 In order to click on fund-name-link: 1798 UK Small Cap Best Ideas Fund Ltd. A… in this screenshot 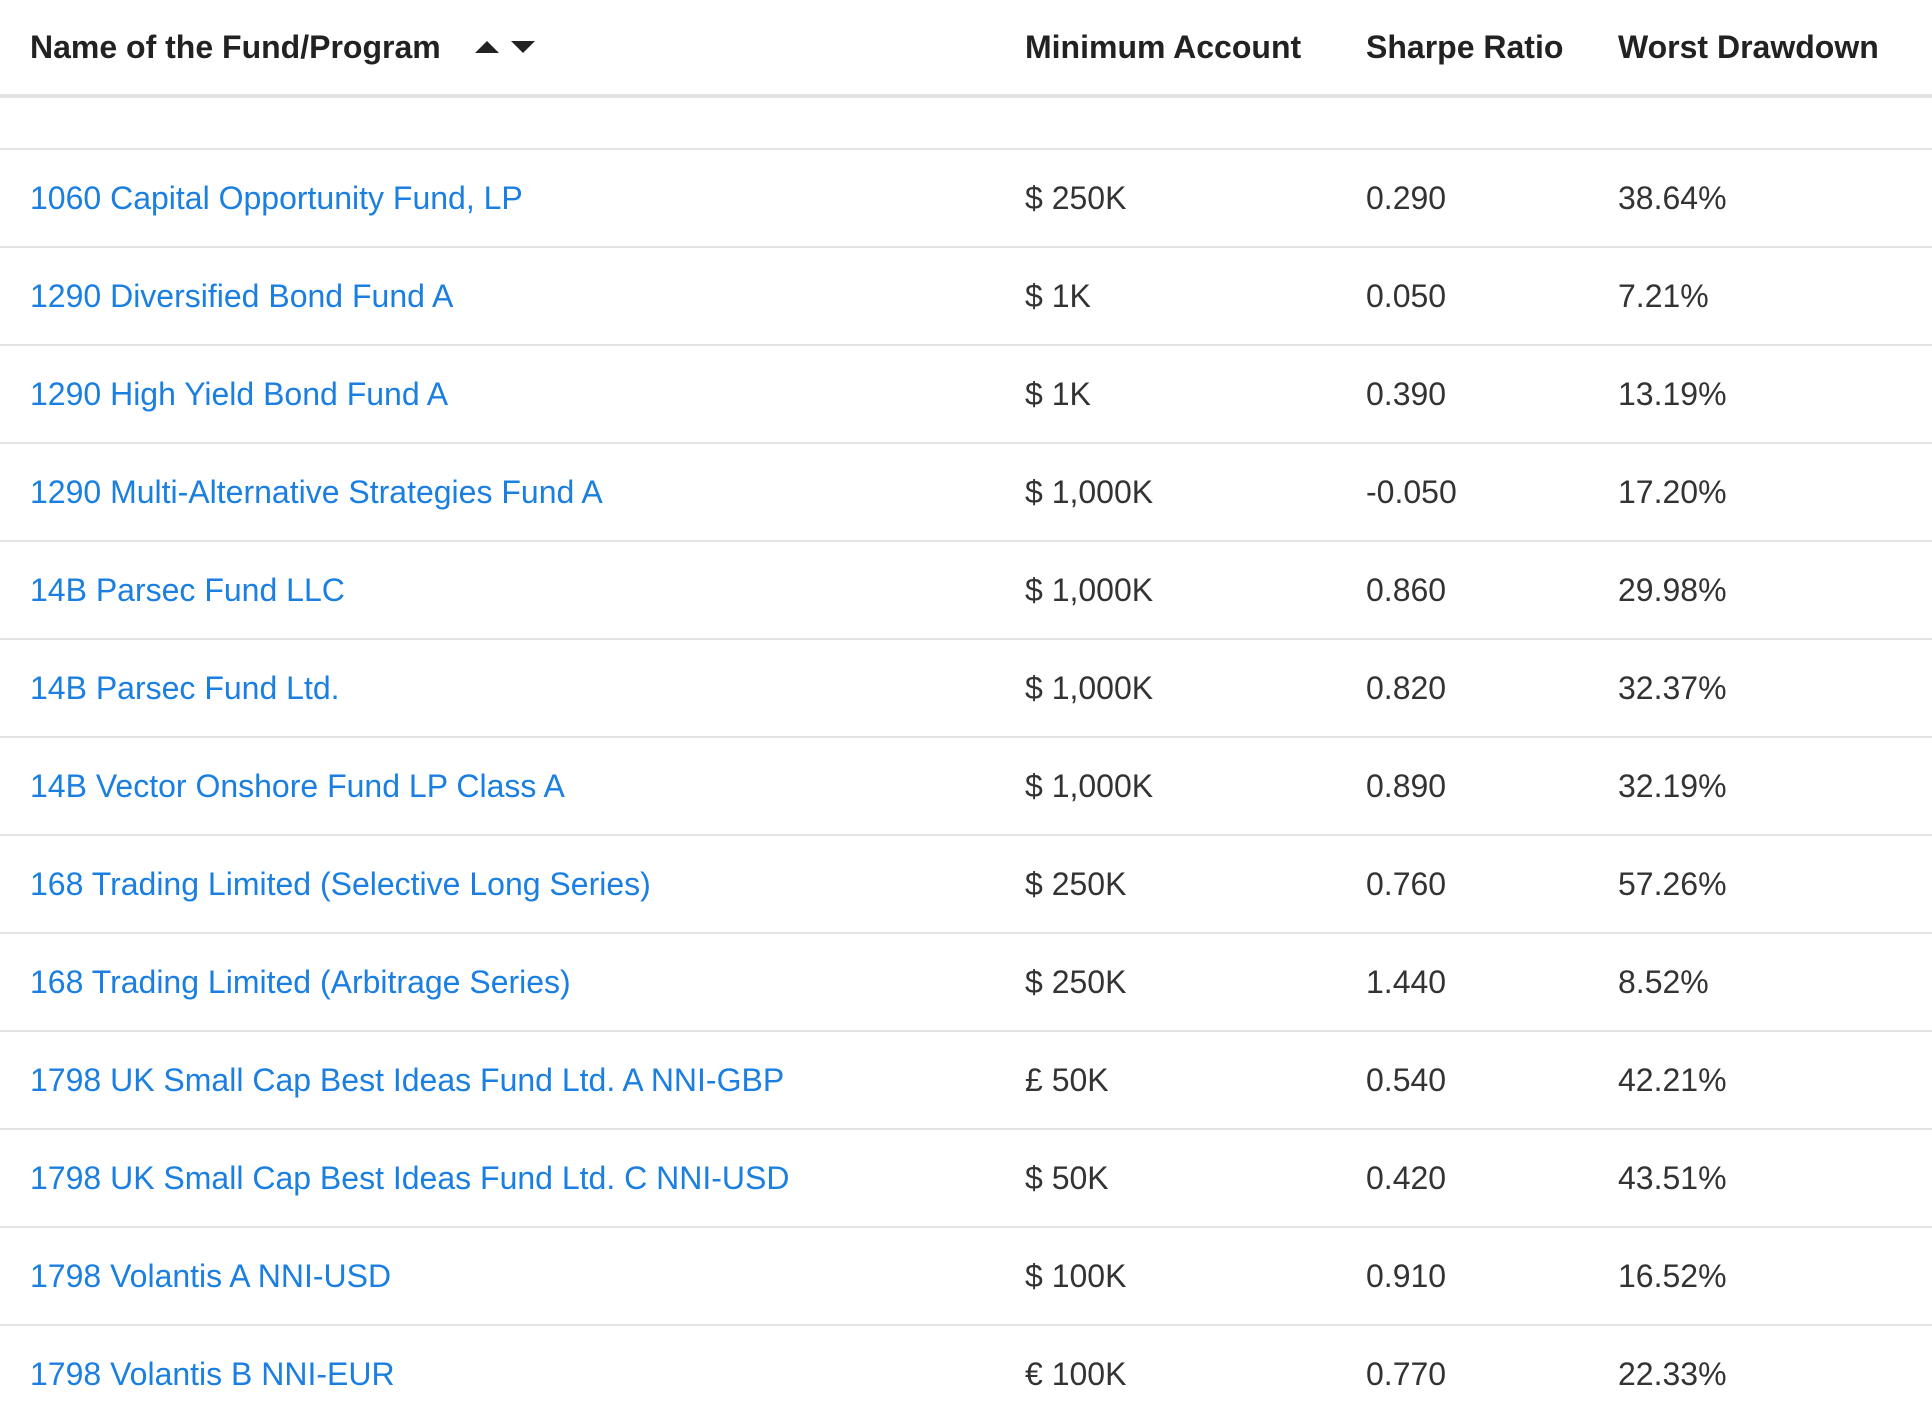, I will do `click(407, 1079)`.